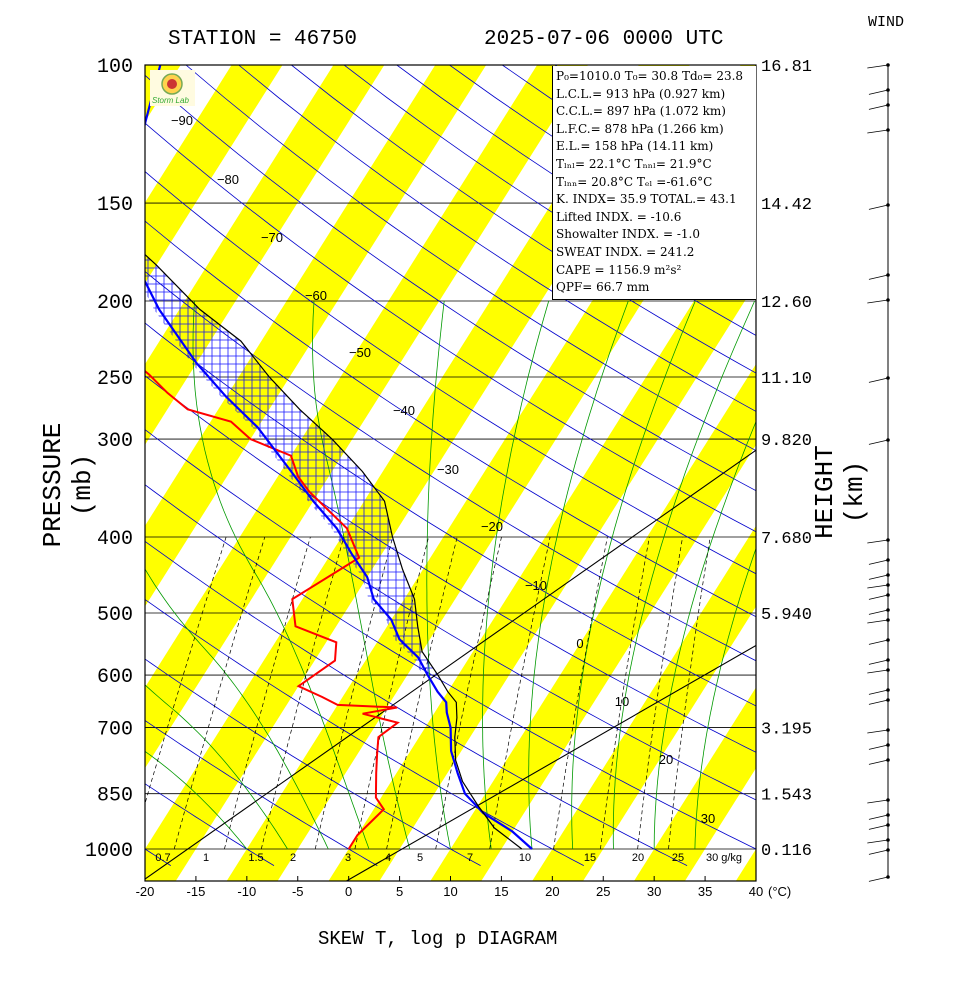  Describe the element at coordinates (786, 205) in the screenshot. I see `height-tick-label: 14.42` at that location.